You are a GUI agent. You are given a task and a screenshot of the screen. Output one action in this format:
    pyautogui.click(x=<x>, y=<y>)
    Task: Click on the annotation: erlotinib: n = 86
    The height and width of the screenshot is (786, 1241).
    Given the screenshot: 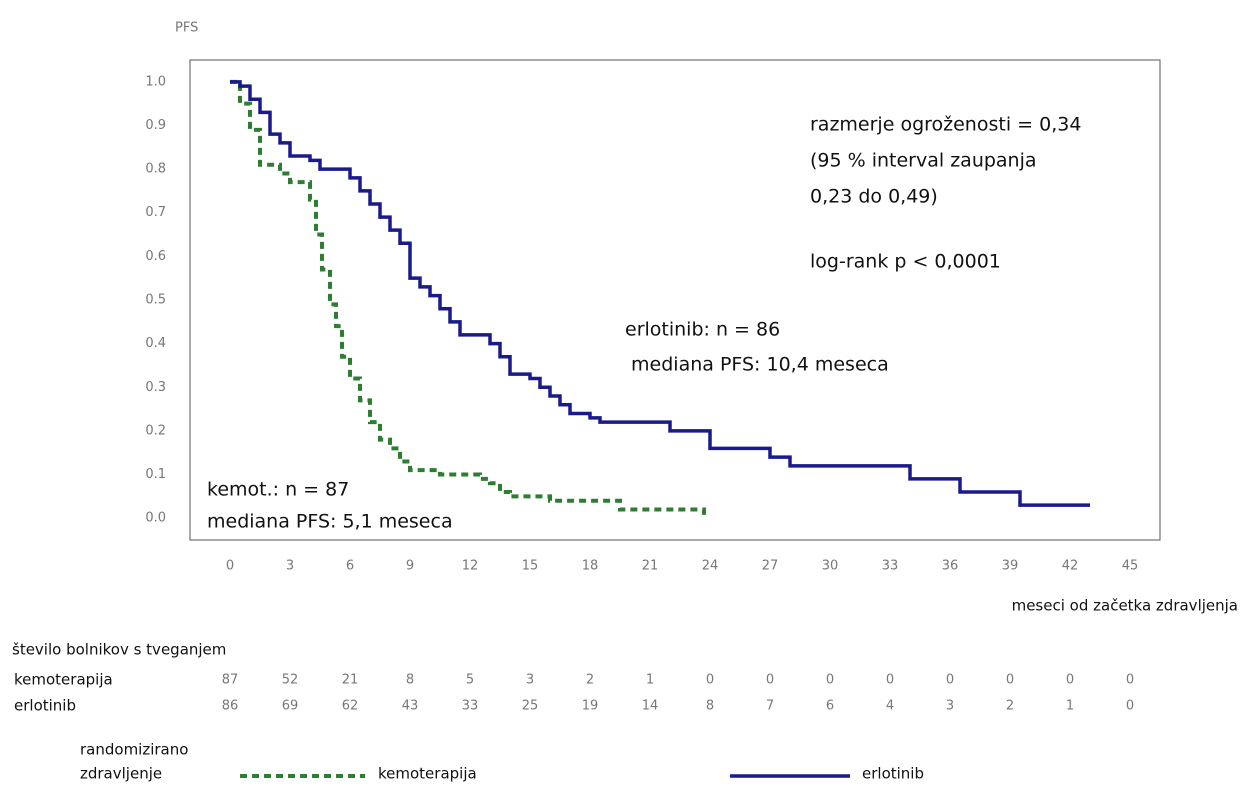 What is the action you would take?
    pyautogui.click(x=702, y=330)
    